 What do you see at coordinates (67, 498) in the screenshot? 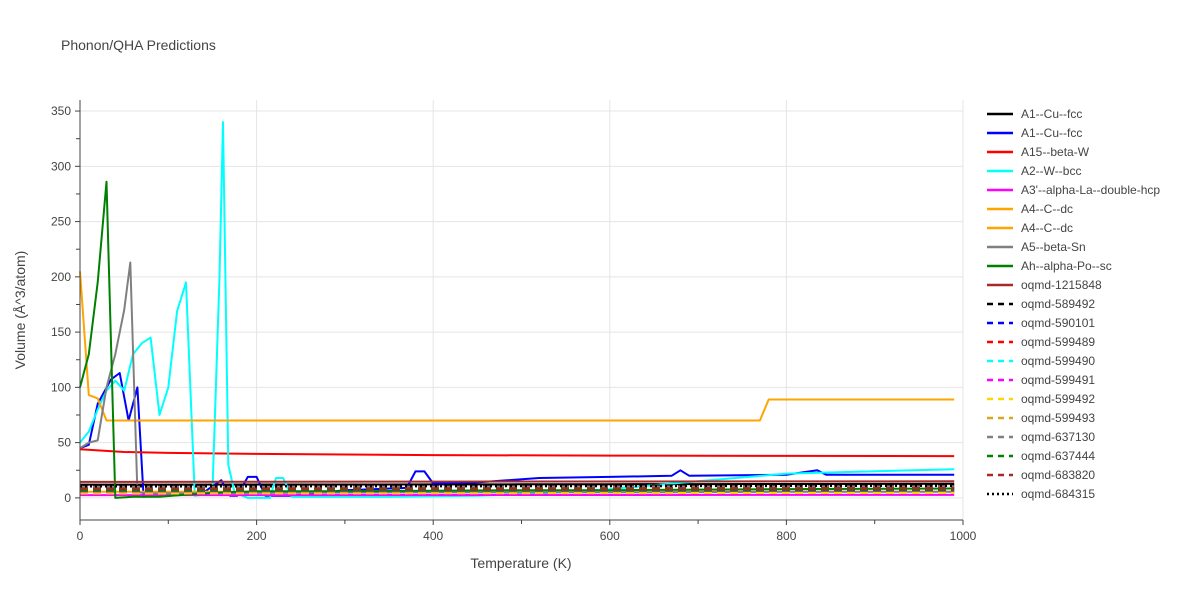
I see `y-tick-label: 0` at bounding box center [67, 498].